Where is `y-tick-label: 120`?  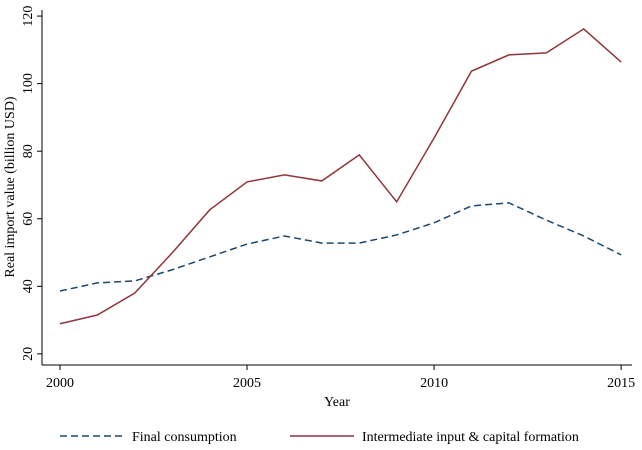 y-tick-label: 120 is located at coordinates (28, 16).